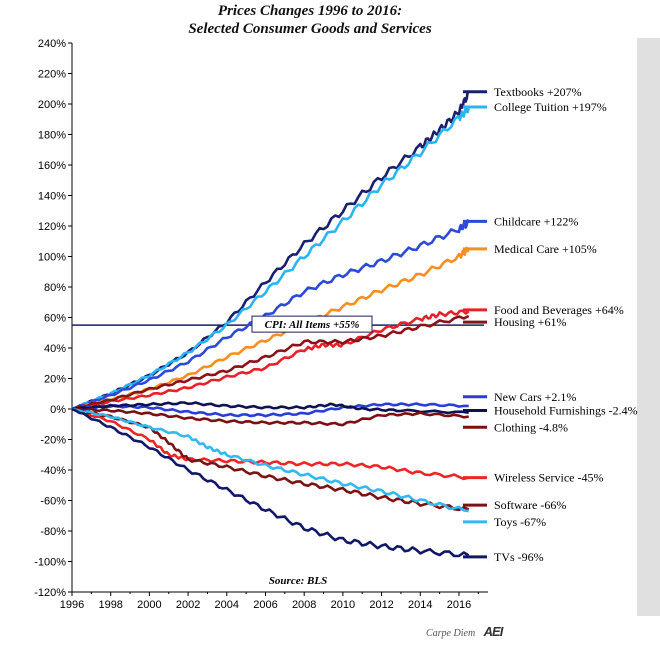  I want to click on x-tick-label: 1996, so click(72, 605).